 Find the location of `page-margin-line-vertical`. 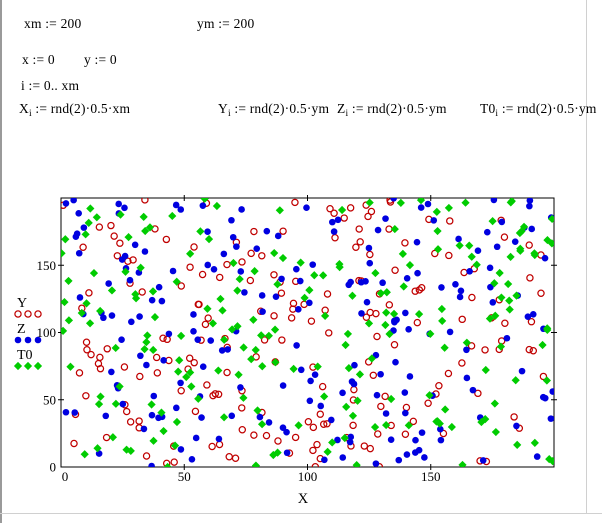

page-margin-line-vertical is located at coordinates (586, 257).